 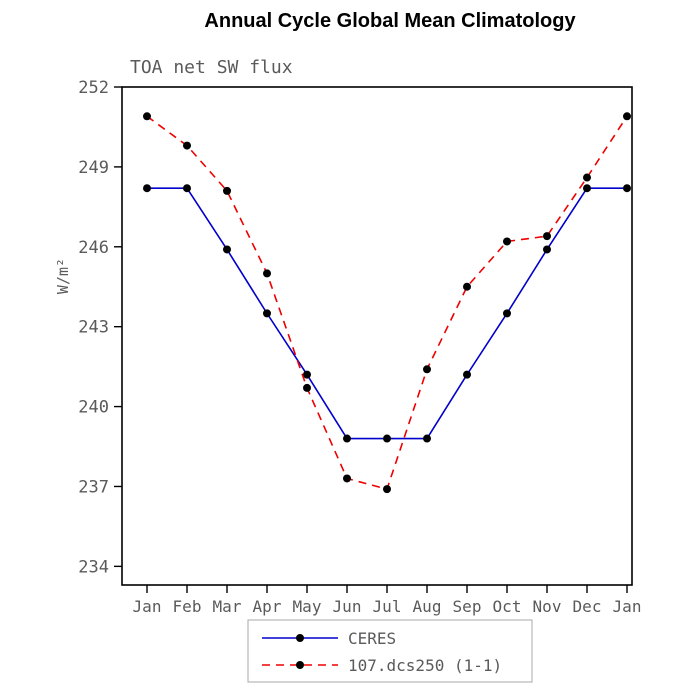 What do you see at coordinates (425, 665) in the screenshot?
I see `legend-label: 107.dcs250 (1-1)` at bounding box center [425, 665].